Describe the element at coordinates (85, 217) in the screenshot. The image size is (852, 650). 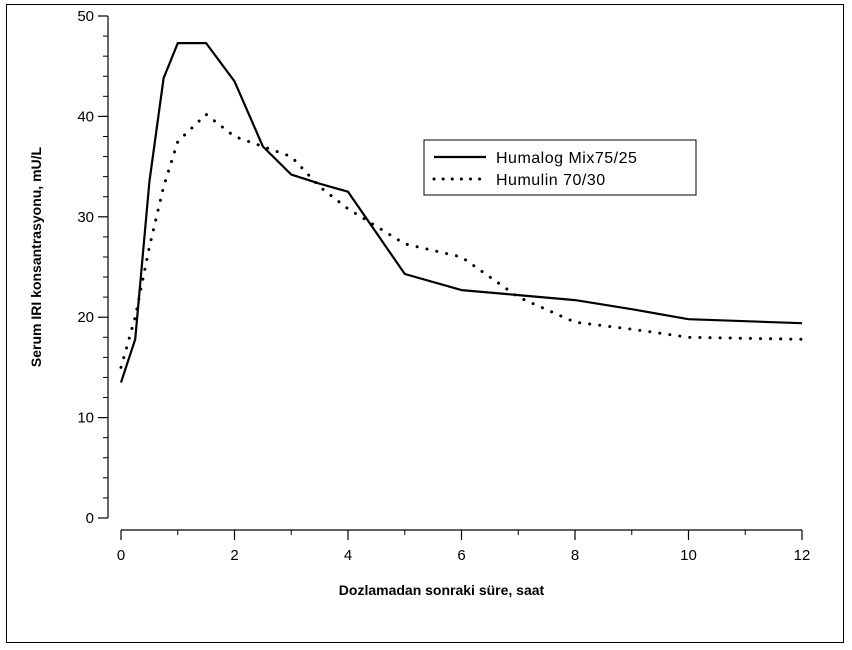
I see `y-tick-label-30: 30` at that location.